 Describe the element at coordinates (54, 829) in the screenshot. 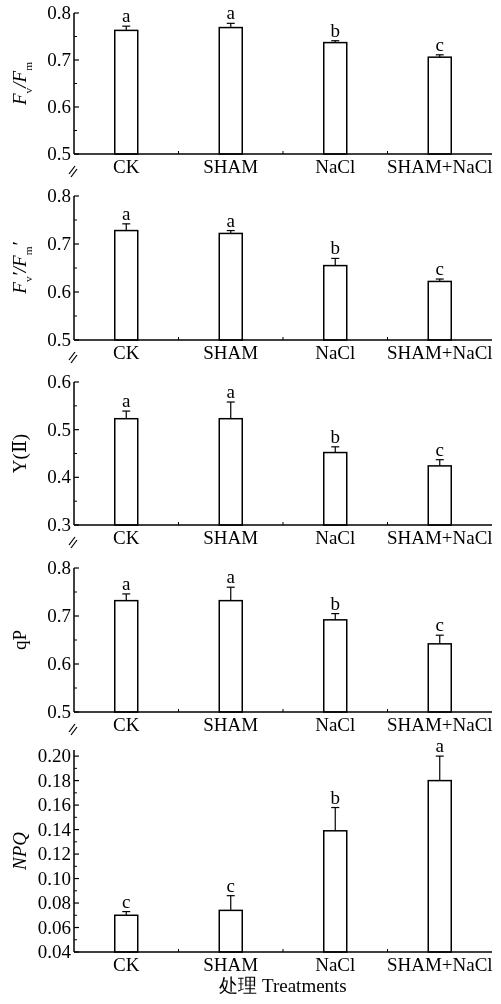

I see `y-tick-label: 0.14` at that location.